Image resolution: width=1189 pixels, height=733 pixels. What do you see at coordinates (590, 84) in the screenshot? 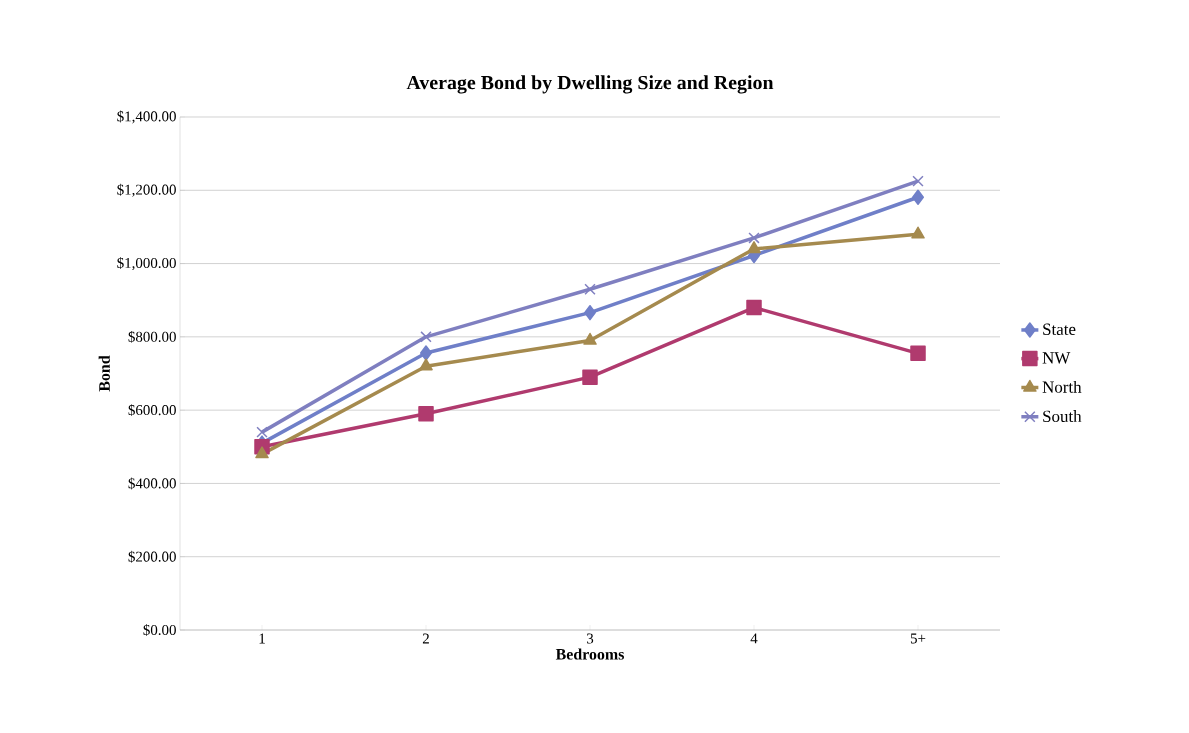
I see `chart-title: Average Bond by Dwelling Size and Region` at bounding box center [590, 84].